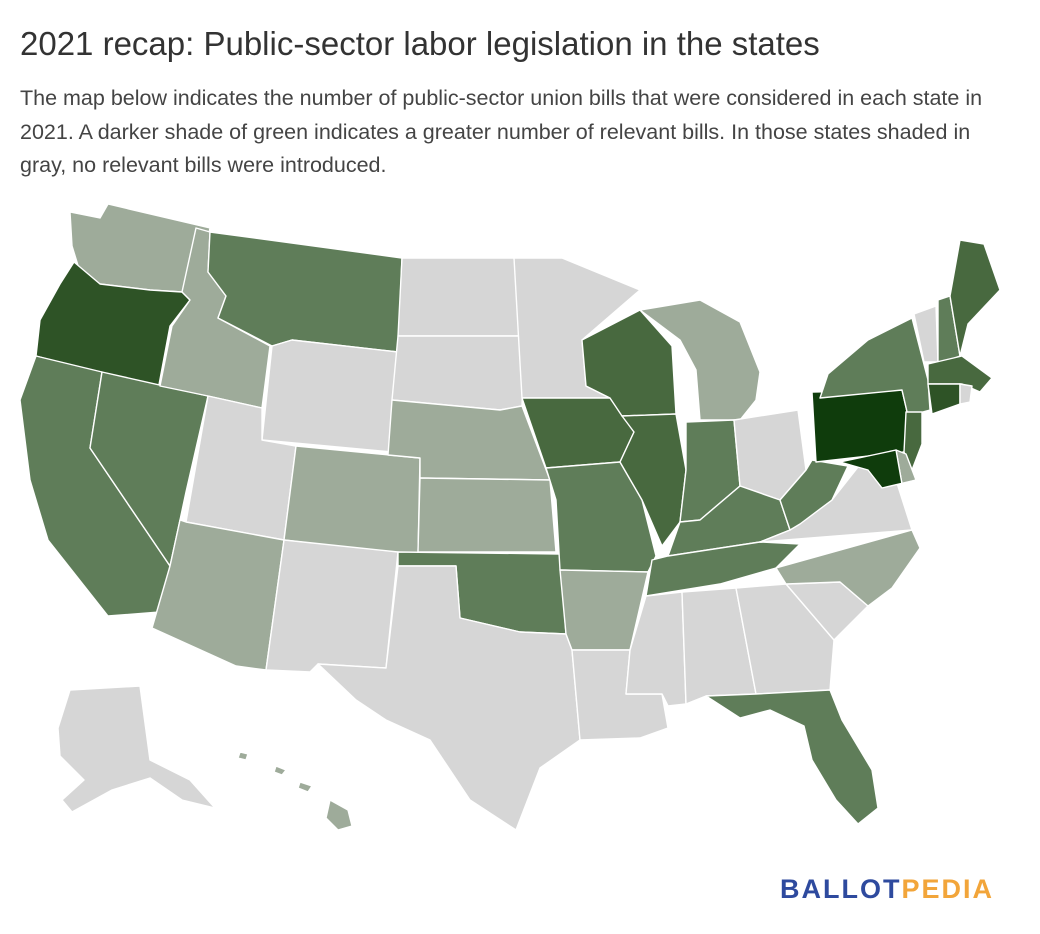 The height and width of the screenshot is (934, 1040). Describe the element at coordinates (449, 698) in the screenshot. I see `state-TX` at that location.